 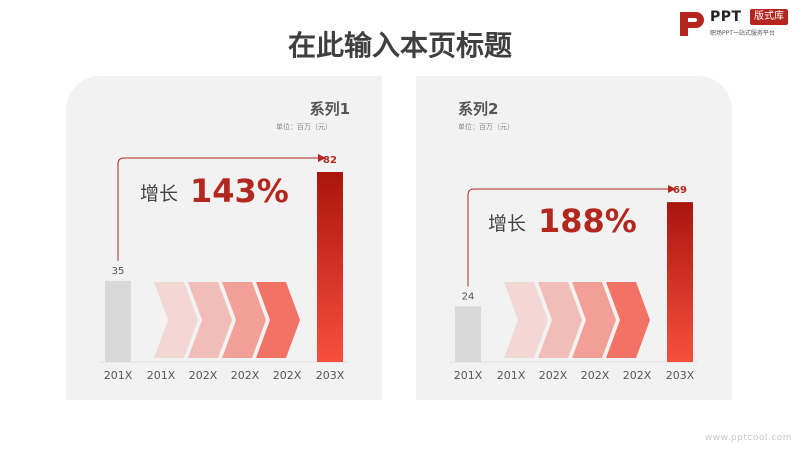 What do you see at coordinates (239, 191) in the screenshot?
I see `growth-value: 143%` at bounding box center [239, 191].